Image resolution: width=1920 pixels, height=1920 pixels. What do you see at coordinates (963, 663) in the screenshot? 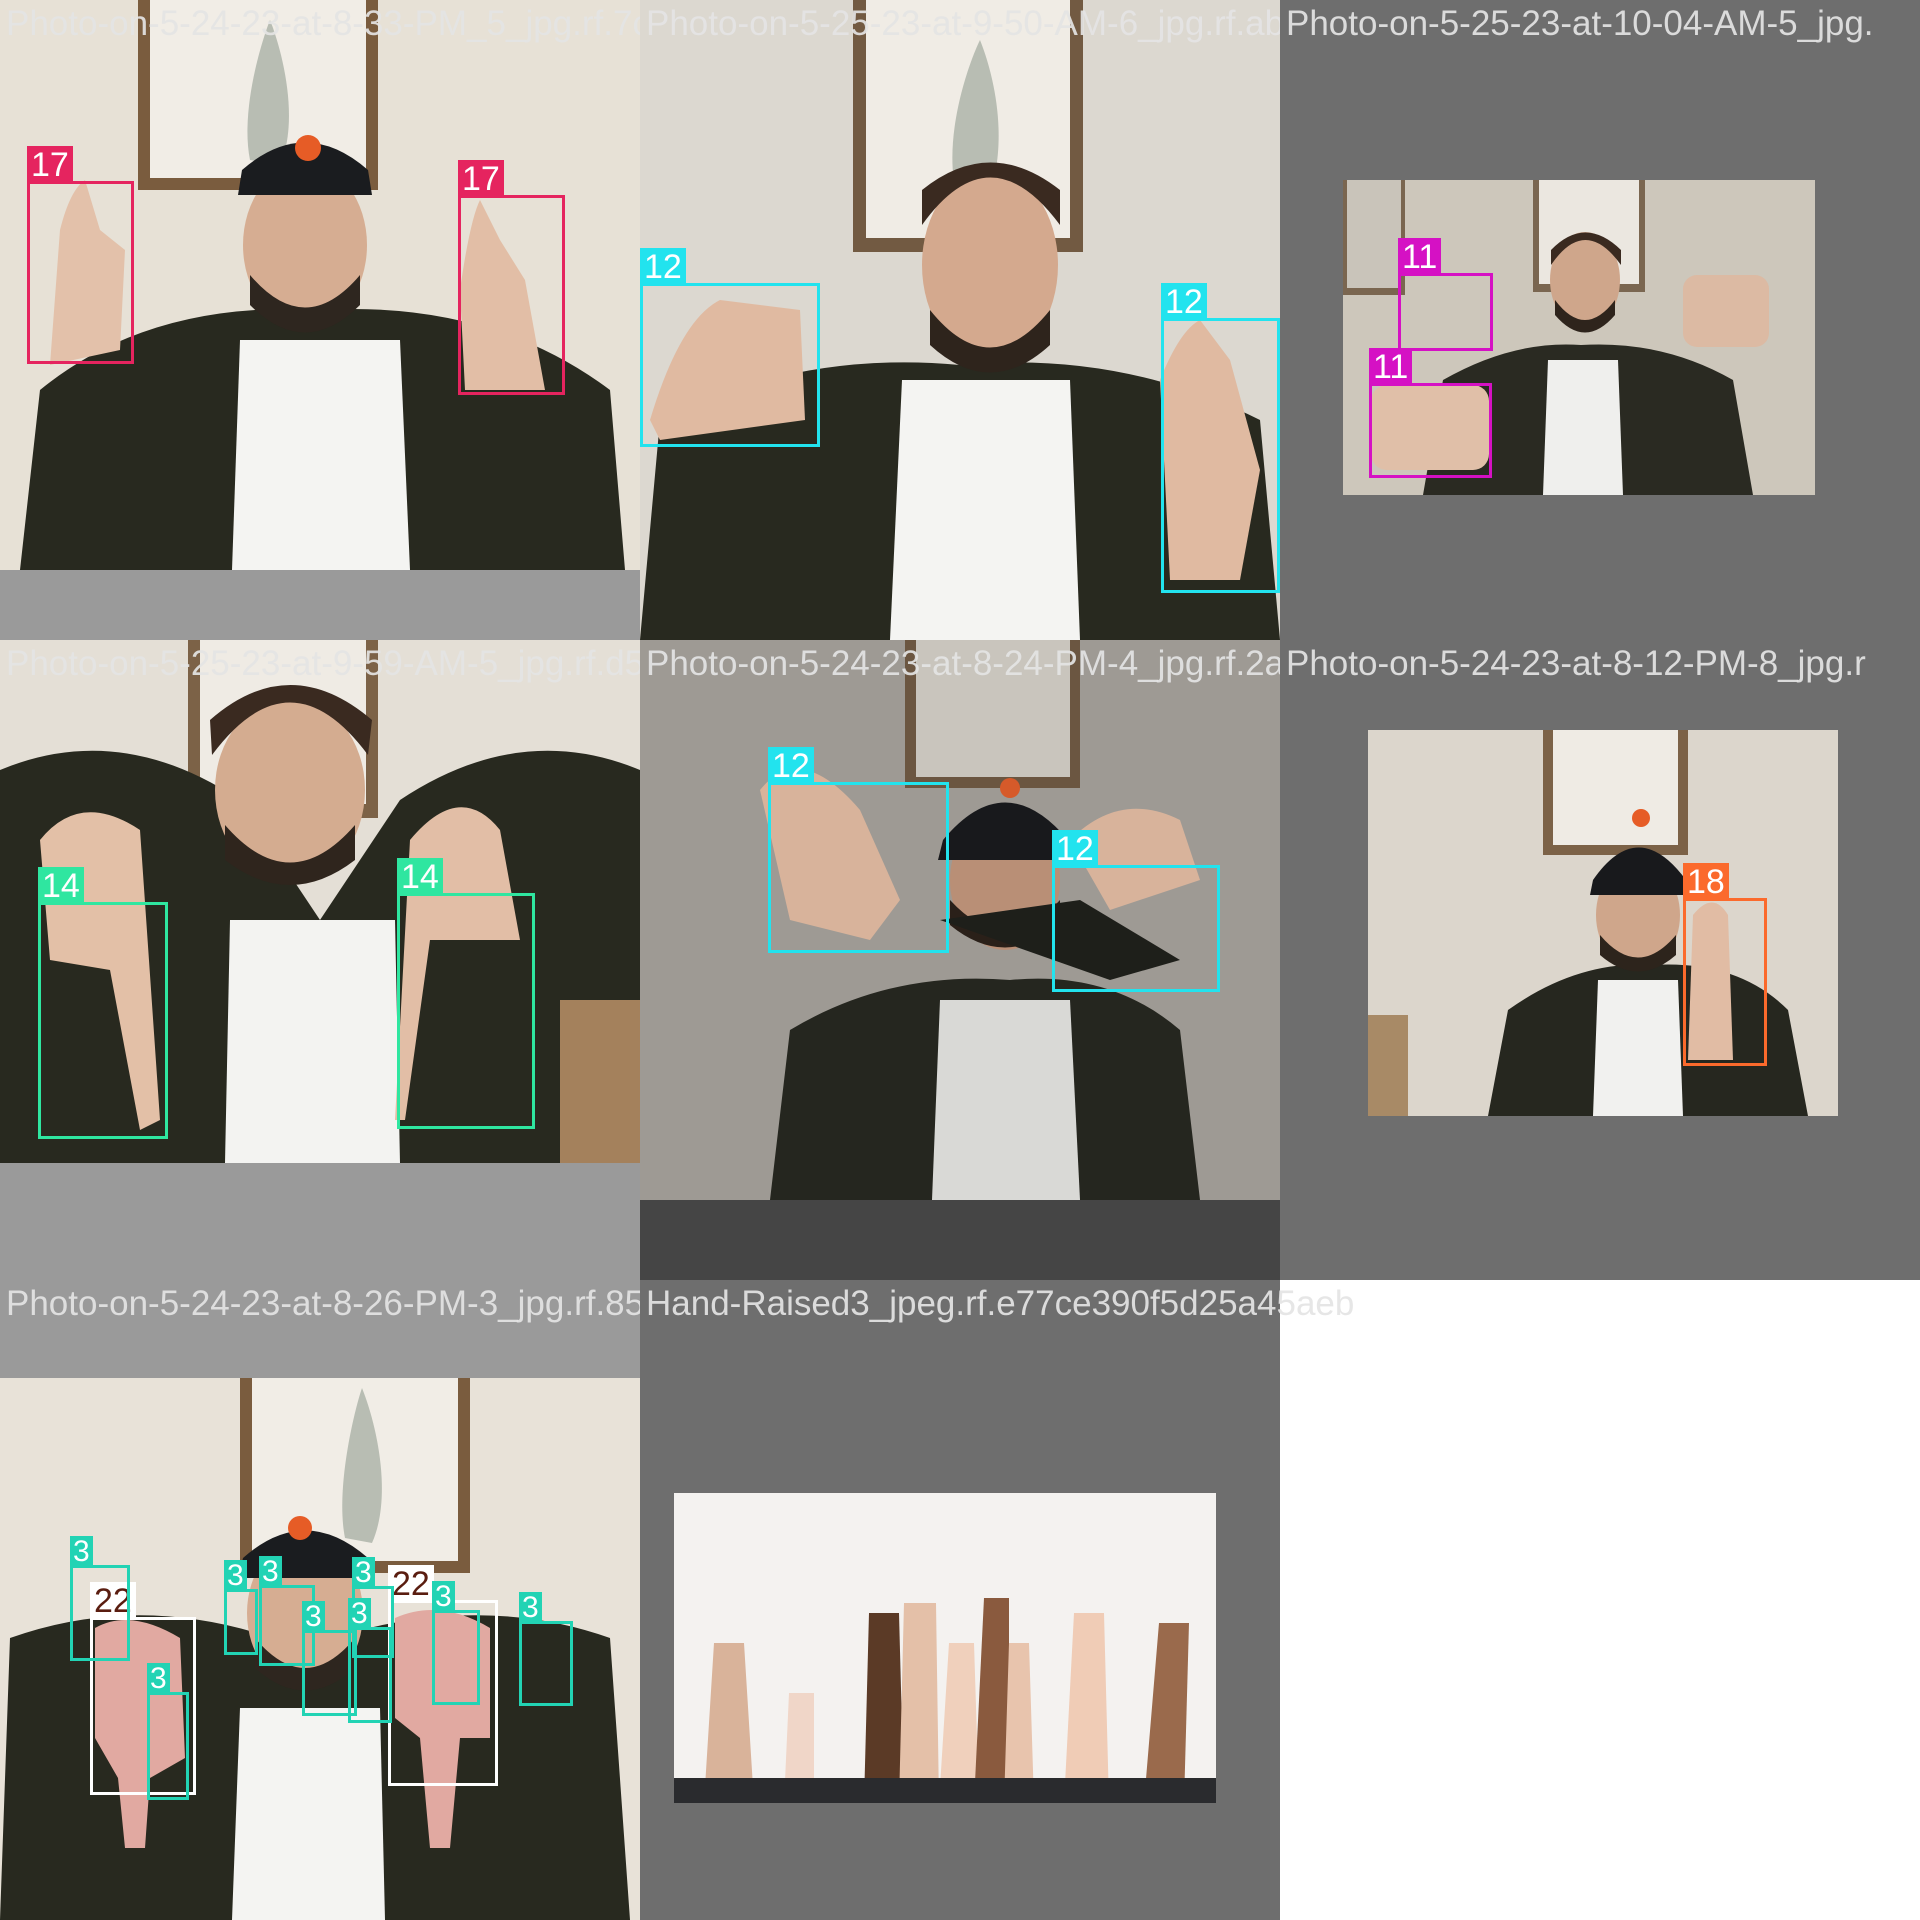
I see `image-filename: Photo-on-5-24-23-at-8-24-PM-4_jpg.rf.2a` at bounding box center [963, 663].